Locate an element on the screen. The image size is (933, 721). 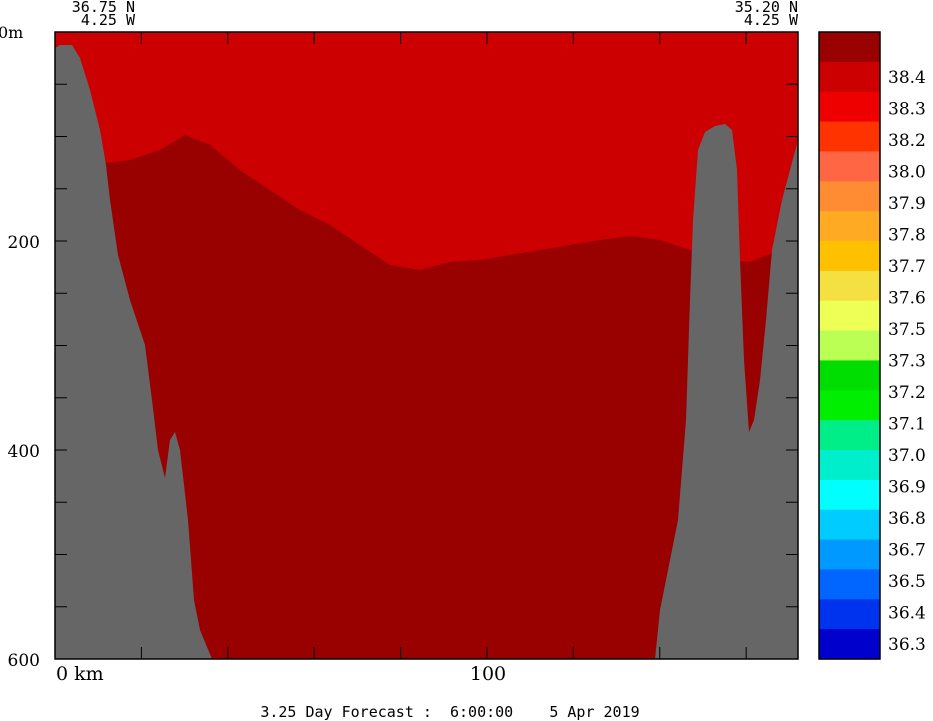
colorbar-label: 36.7 is located at coordinates (907, 551).